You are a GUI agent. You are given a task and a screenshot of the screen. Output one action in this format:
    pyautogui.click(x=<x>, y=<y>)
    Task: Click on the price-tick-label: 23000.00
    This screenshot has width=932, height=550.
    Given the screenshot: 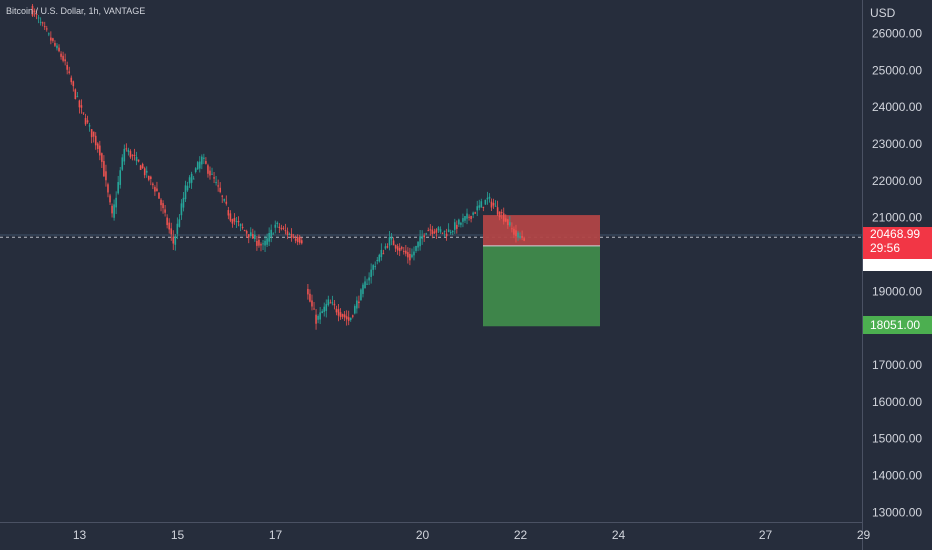 What is the action you would take?
    pyautogui.click(x=897, y=144)
    